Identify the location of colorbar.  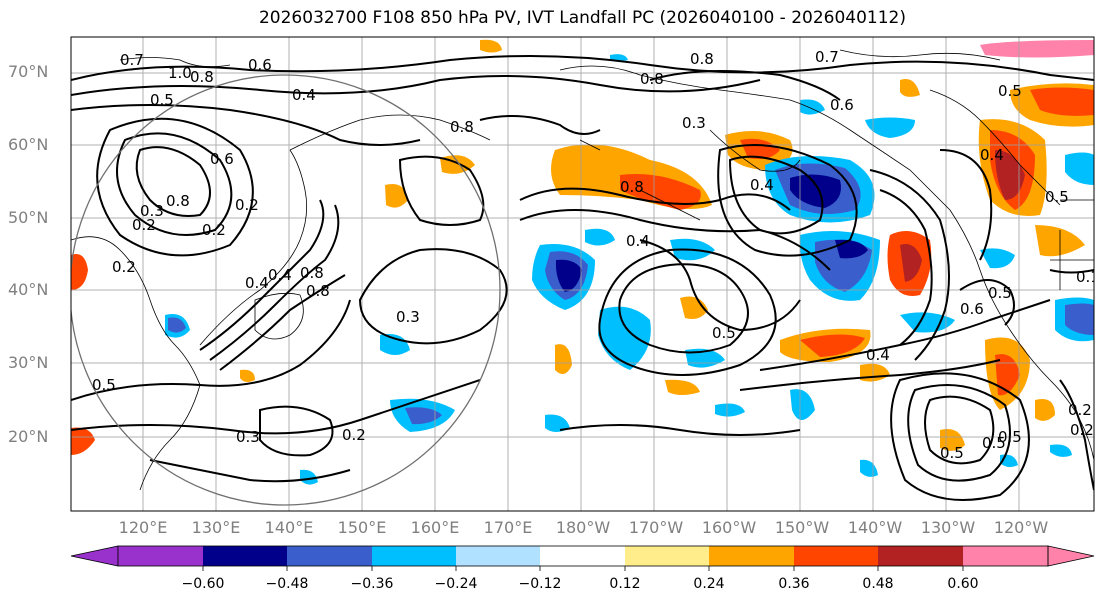
(582, 558).